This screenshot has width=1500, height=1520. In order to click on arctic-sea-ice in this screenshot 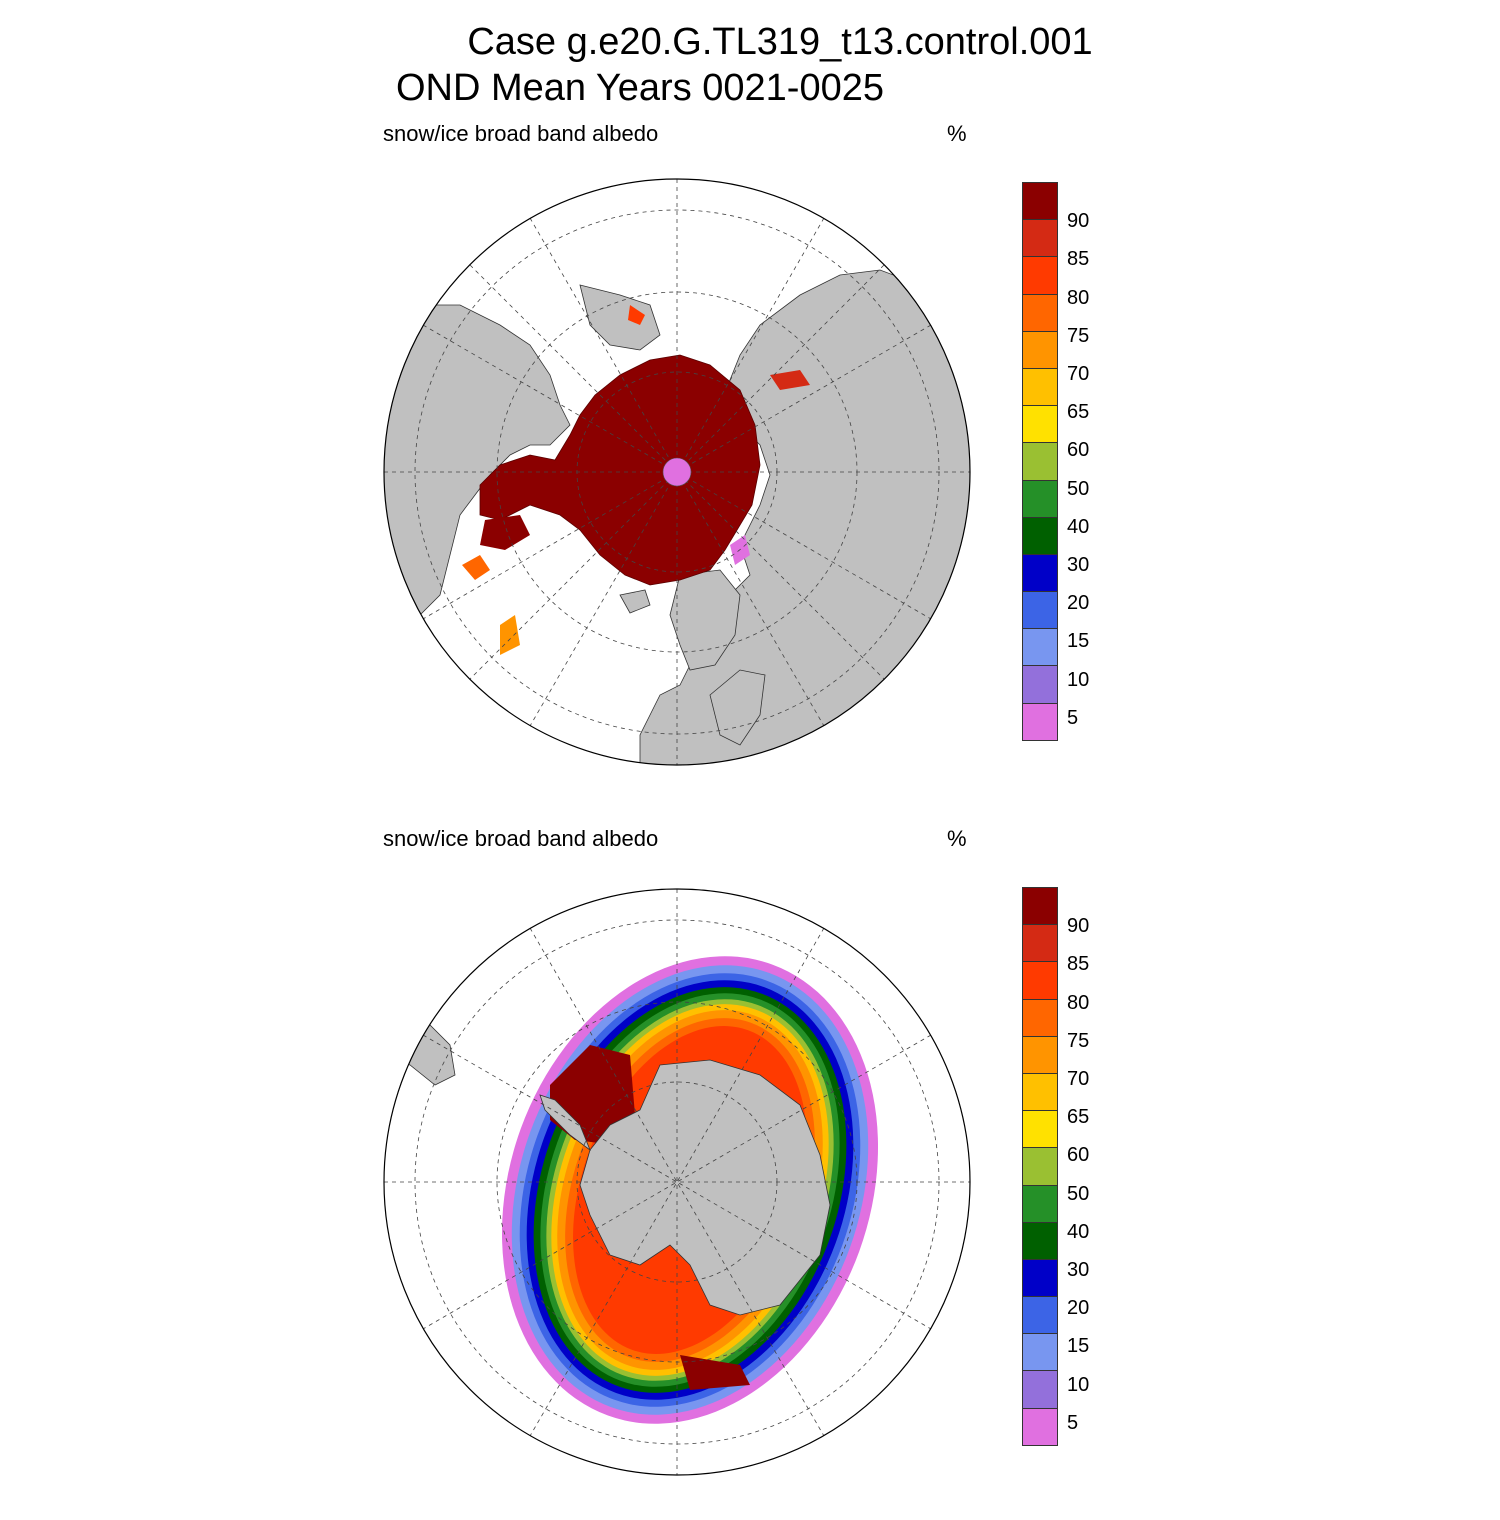, I will do `click(620, 470)`.